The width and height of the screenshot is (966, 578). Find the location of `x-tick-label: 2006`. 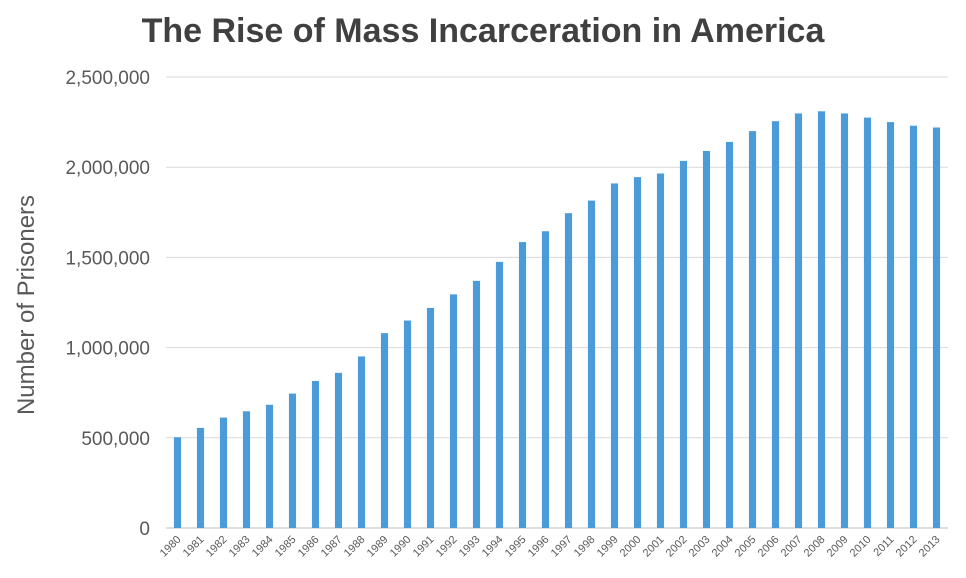

x-tick-label: 2006 is located at coordinates (769, 547).